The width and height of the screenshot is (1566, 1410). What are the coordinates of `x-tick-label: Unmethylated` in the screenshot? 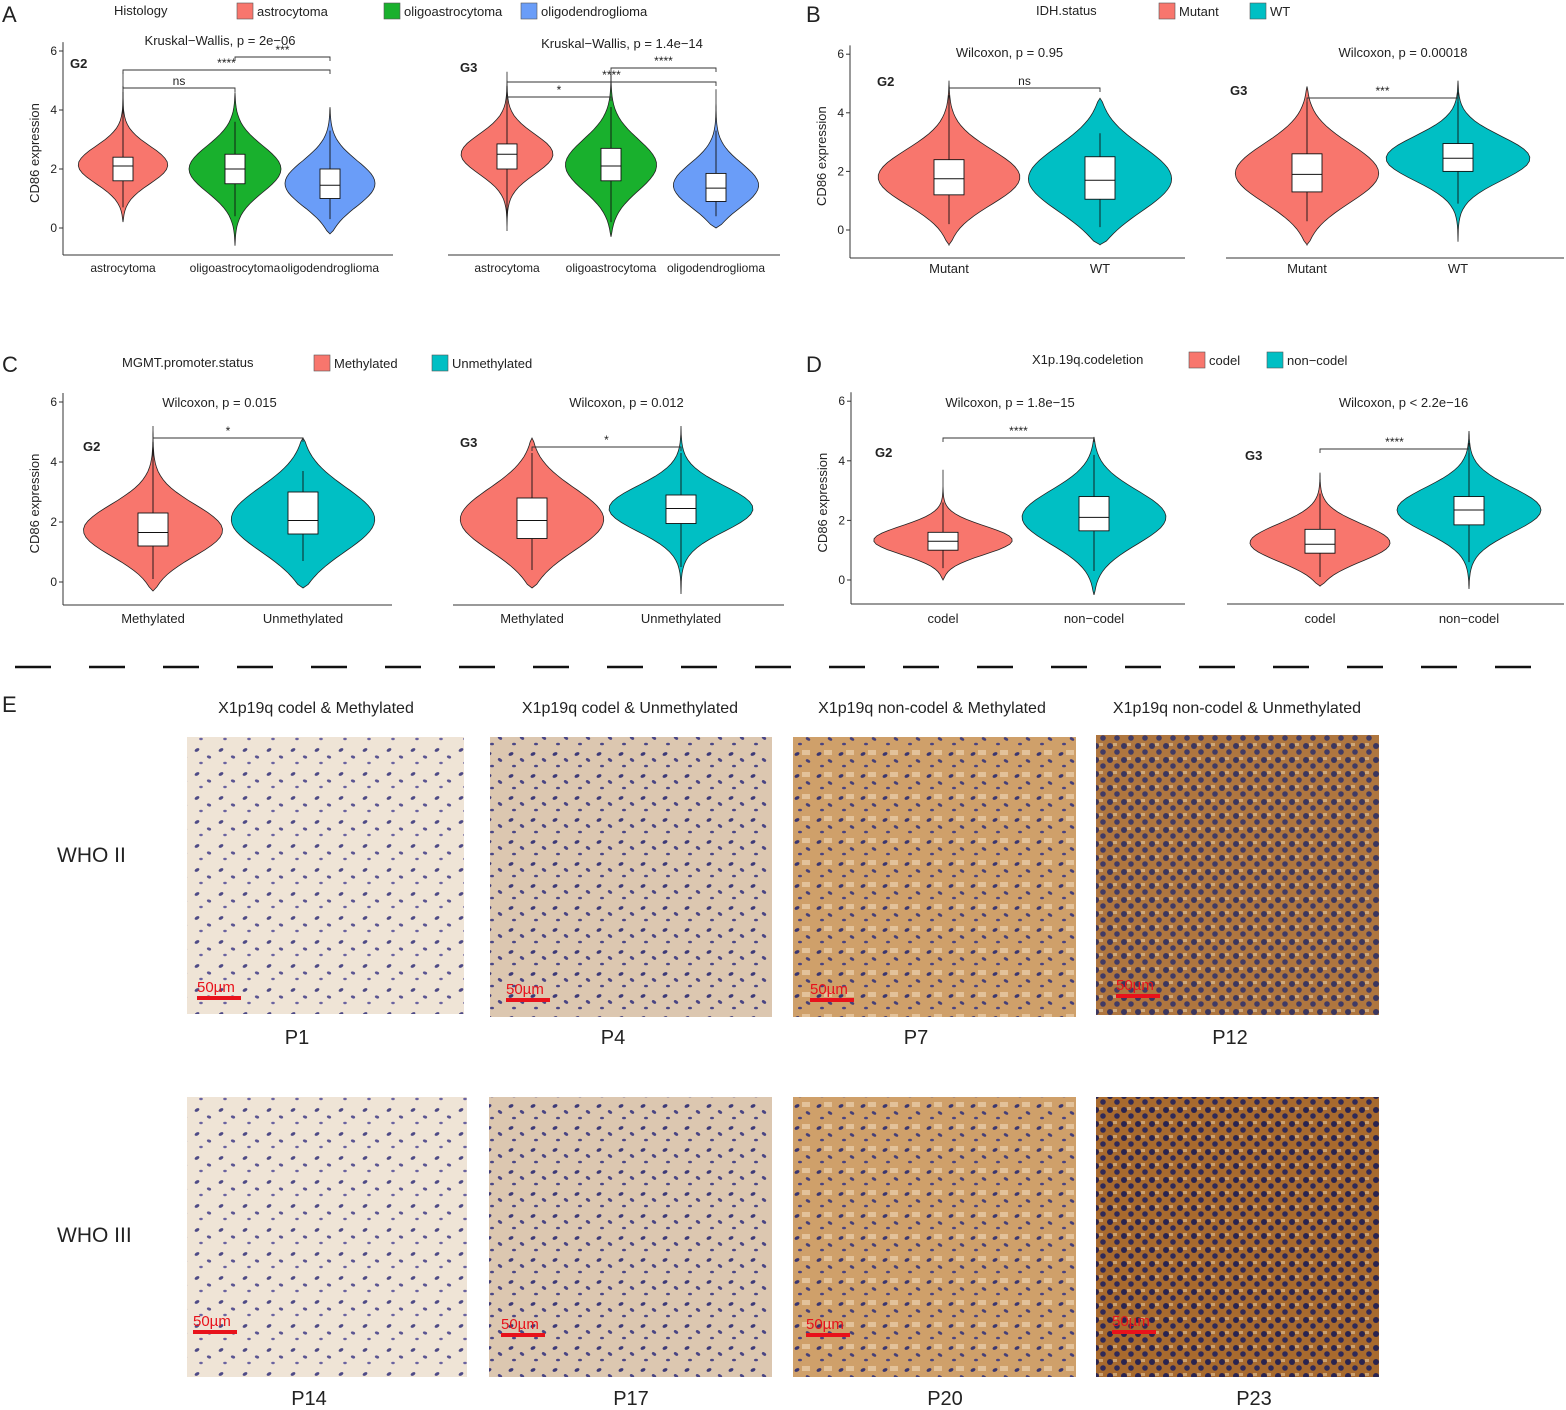 It's located at (681, 618).